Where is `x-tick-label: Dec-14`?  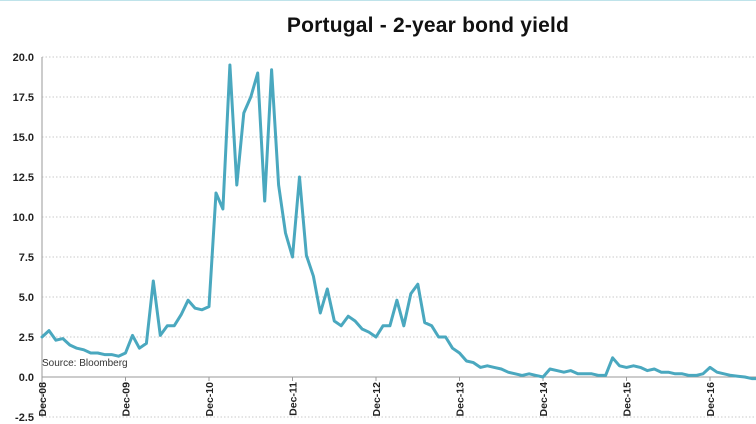 x-tick-label: Dec-14 is located at coordinates (544, 399).